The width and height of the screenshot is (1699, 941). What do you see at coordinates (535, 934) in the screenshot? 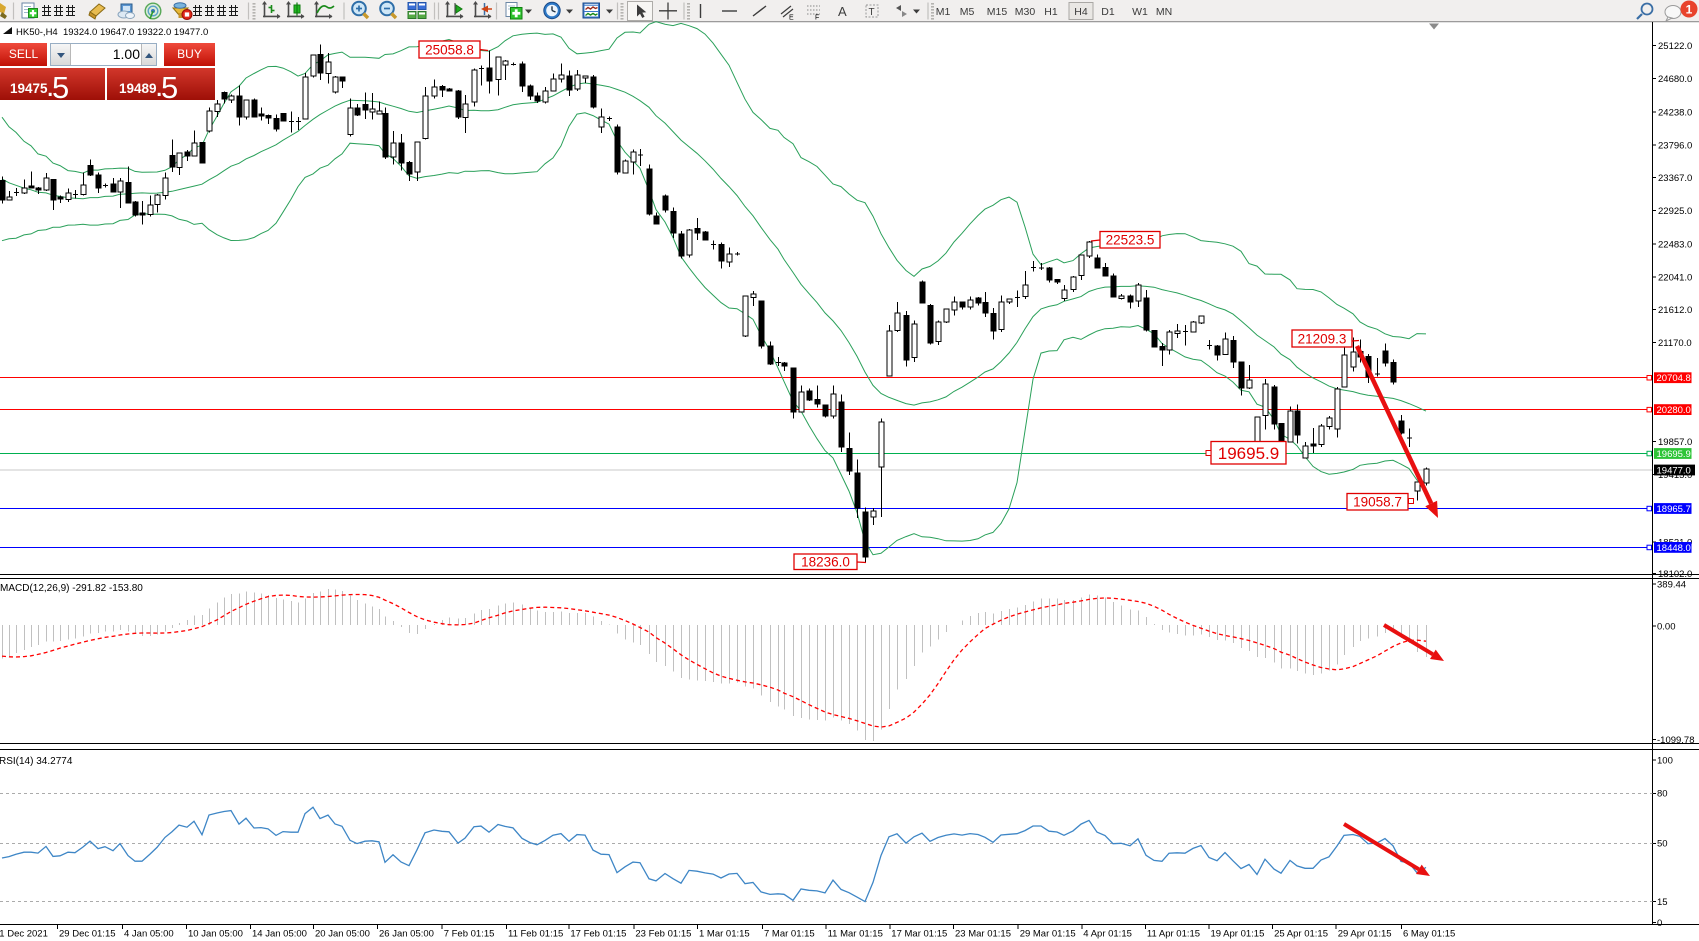
I see `svg-text: 11 Feb 01:15` at bounding box center [535, 934].